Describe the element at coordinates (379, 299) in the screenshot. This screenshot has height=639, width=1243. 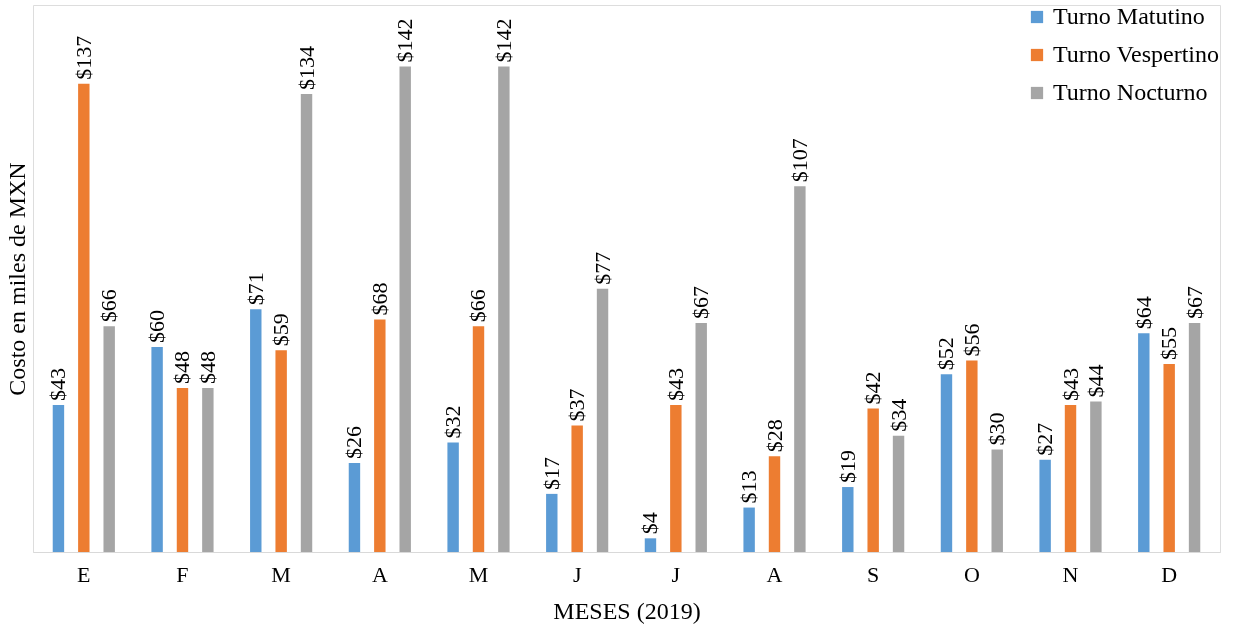
I see `data-label: $68` at that location.